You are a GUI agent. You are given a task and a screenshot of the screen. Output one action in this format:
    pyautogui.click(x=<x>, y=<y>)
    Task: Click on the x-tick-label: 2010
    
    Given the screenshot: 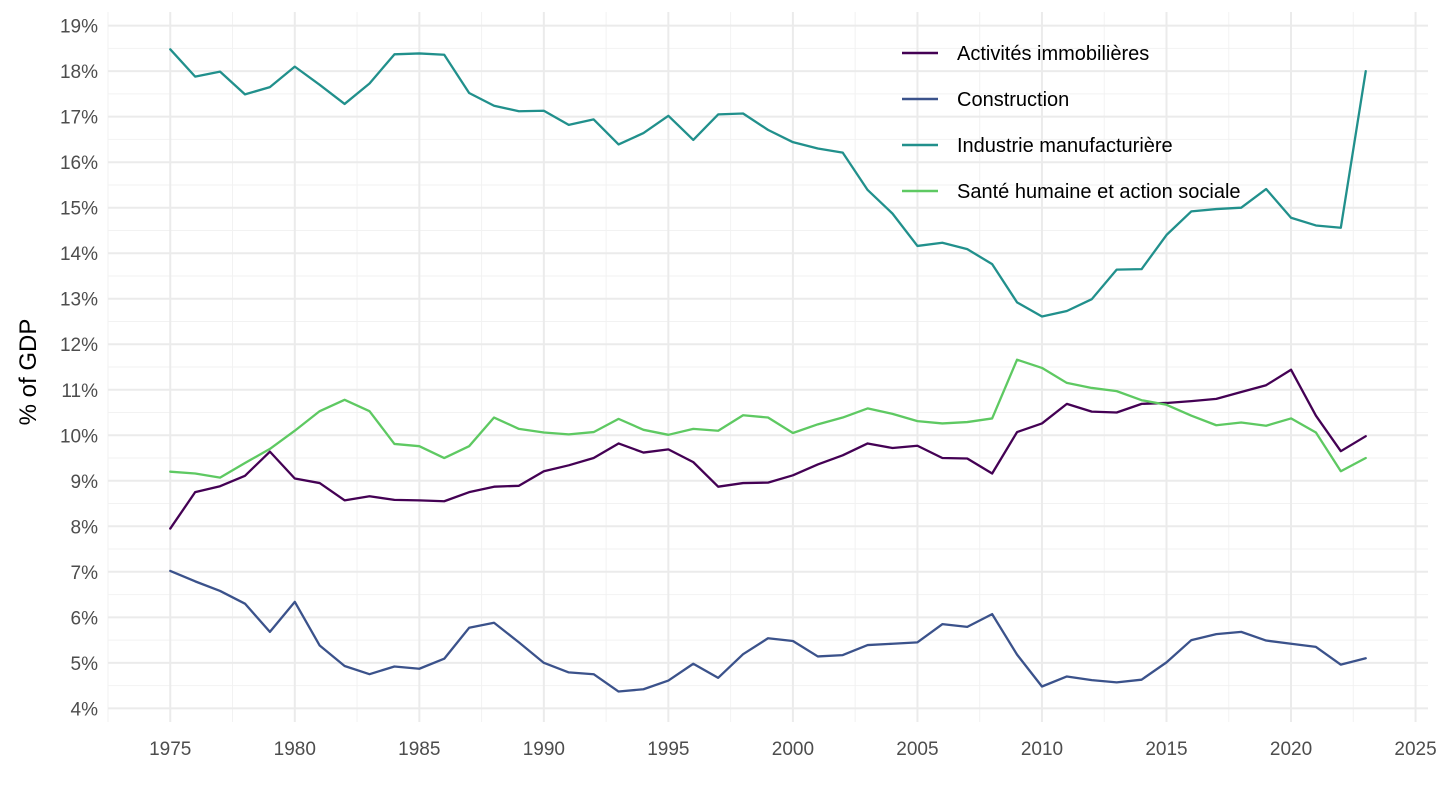 What is the action you would take?
    pyautogui.click(x=1042, y=749)
    